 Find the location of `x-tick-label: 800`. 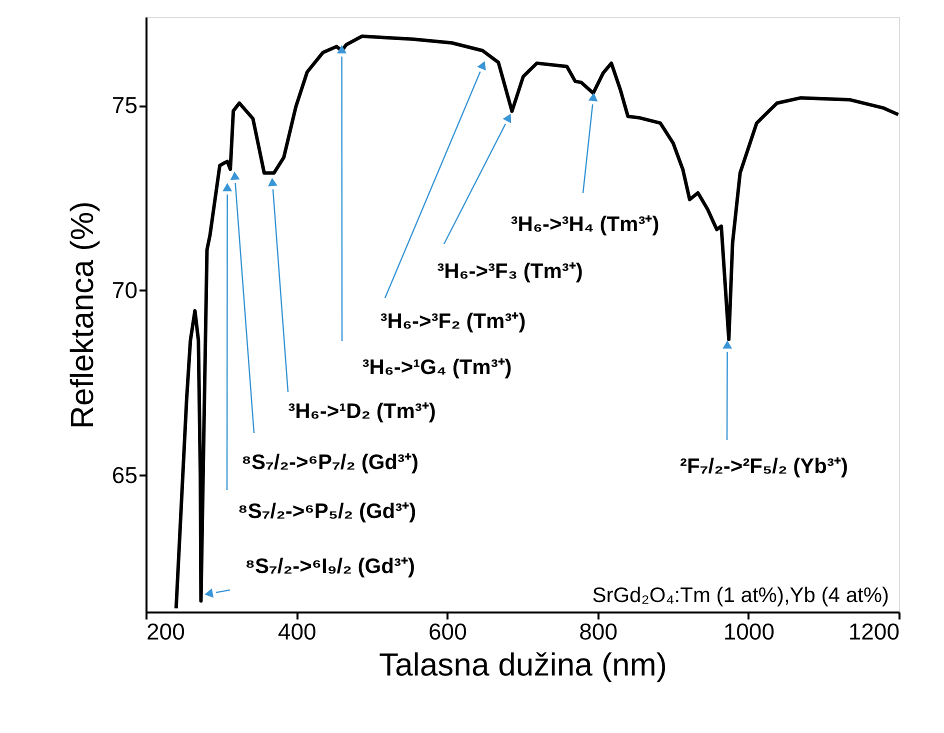

x-tick-label: 800 is located at coordinates (598, 631).